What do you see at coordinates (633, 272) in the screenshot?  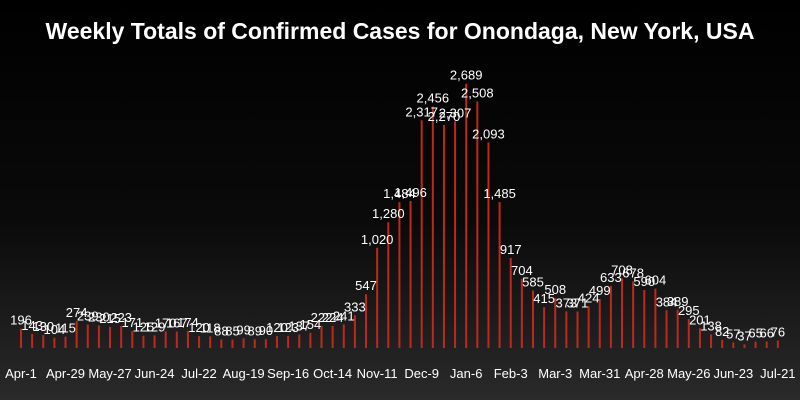 I see `data-label: 678` at bounding box center [633, 272].